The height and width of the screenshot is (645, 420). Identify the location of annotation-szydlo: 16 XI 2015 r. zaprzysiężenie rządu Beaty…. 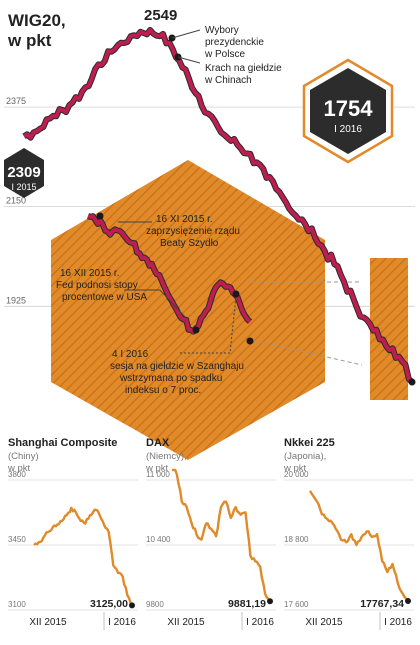
(194, 231).